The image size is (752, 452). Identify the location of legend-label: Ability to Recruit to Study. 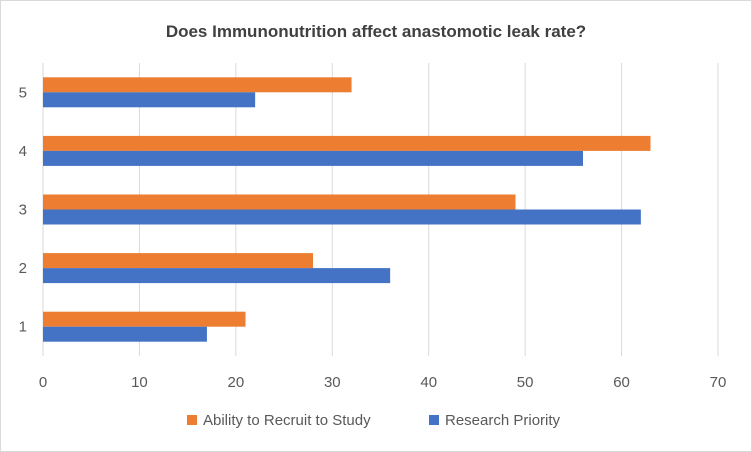
(287, 420).